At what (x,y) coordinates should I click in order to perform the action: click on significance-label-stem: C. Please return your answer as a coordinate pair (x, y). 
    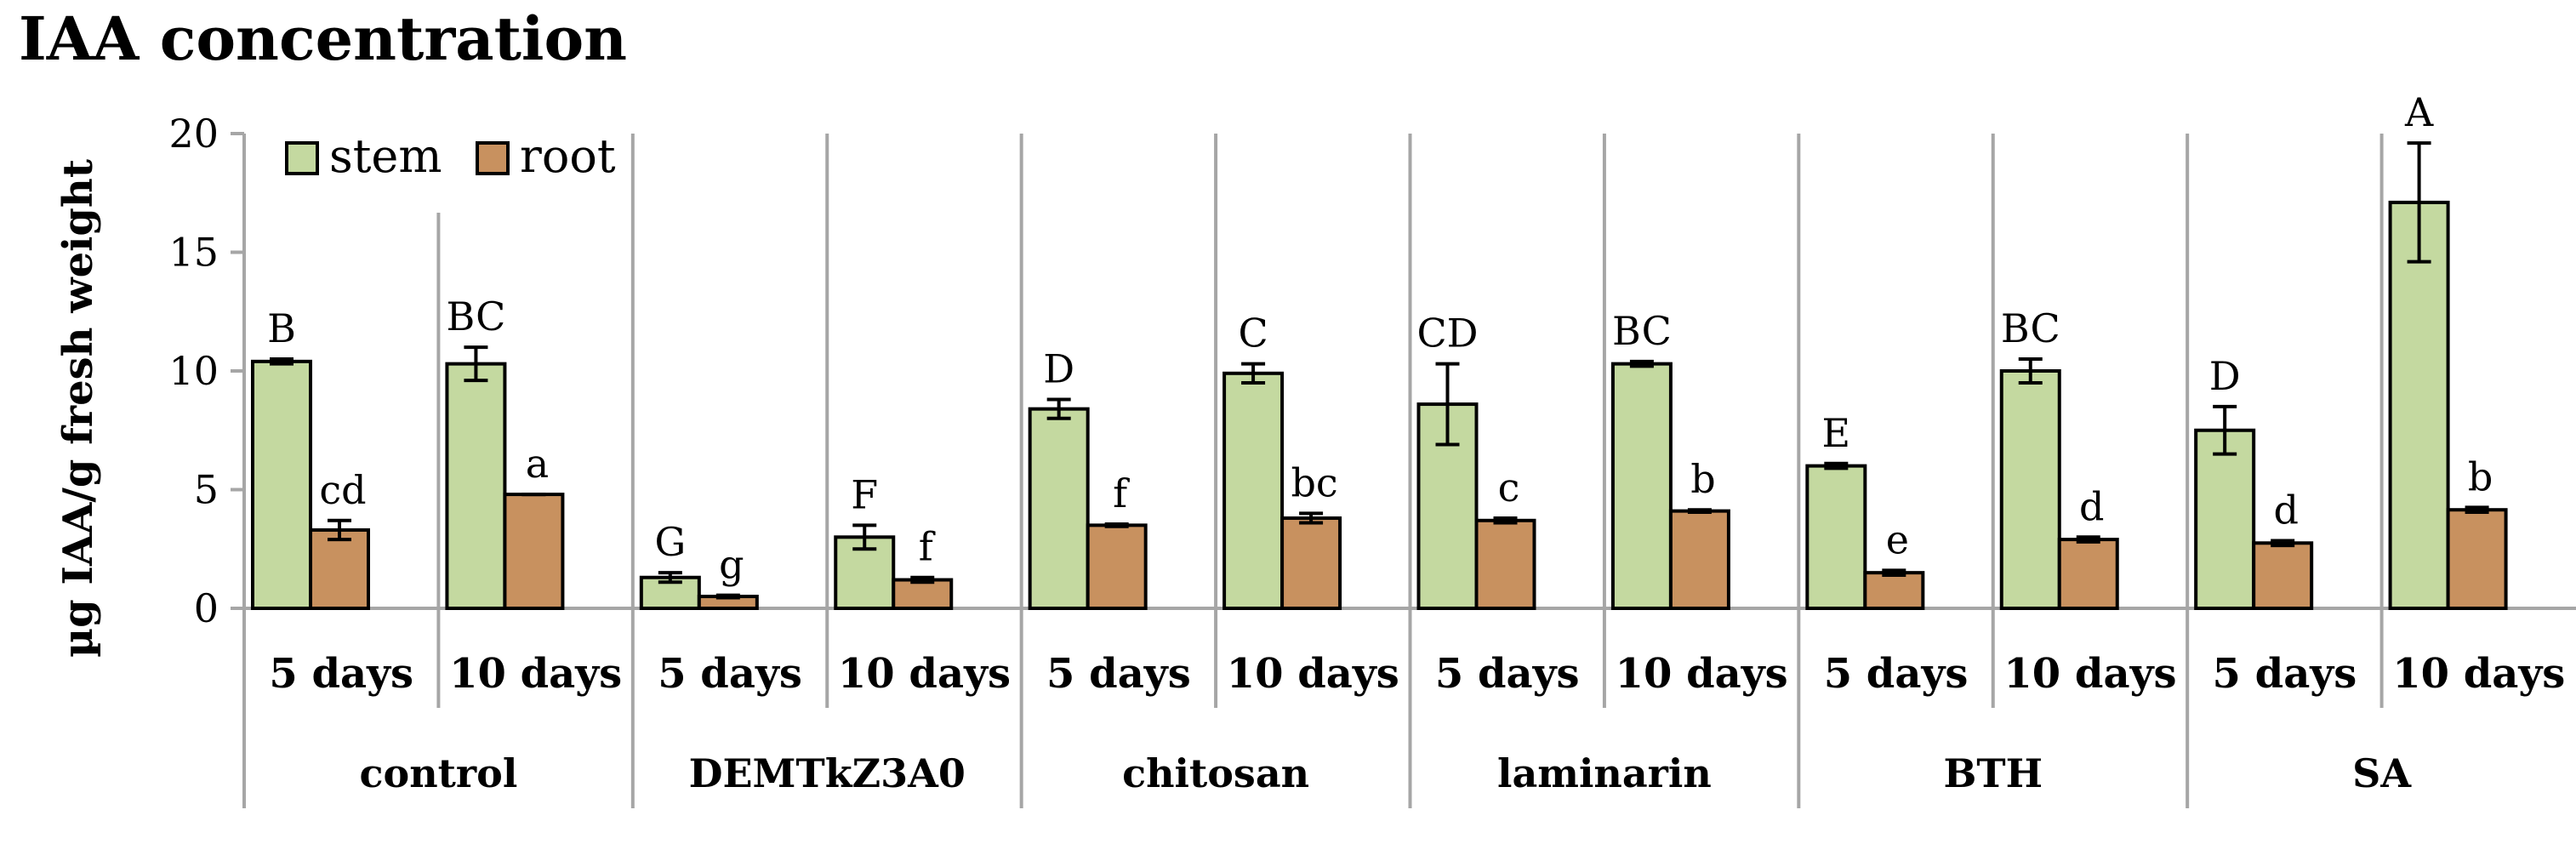
    Looking at the image, I should click on (1253, 333).